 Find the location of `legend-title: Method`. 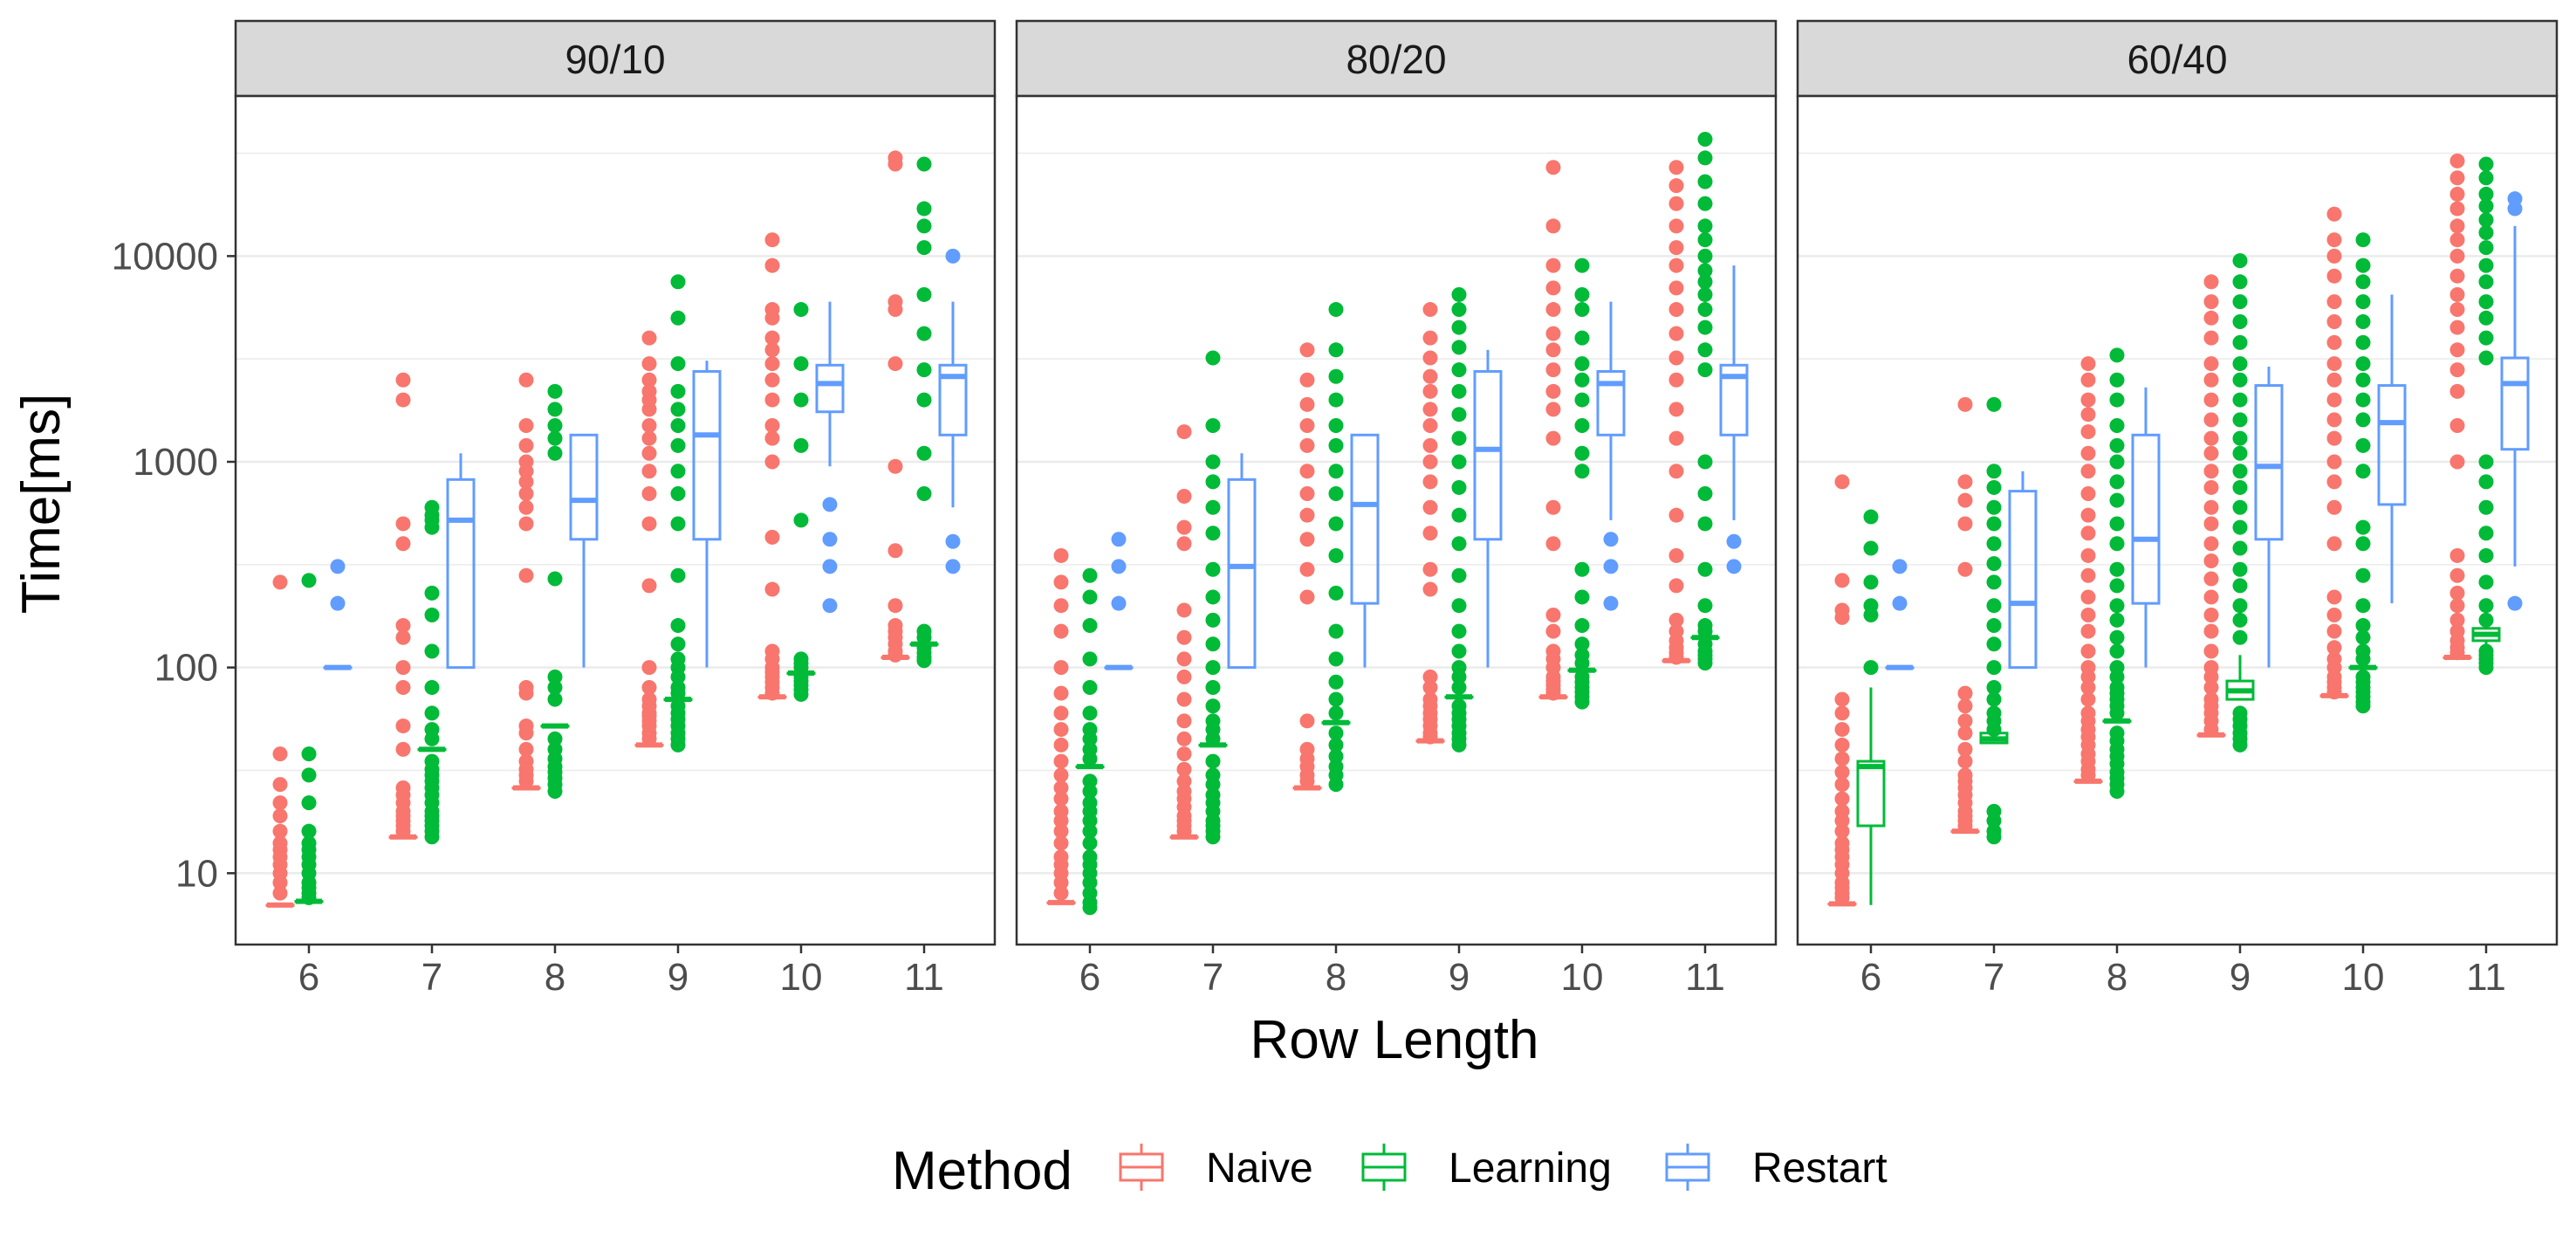

legend-title: Method is located at coordinates (982, 1171).